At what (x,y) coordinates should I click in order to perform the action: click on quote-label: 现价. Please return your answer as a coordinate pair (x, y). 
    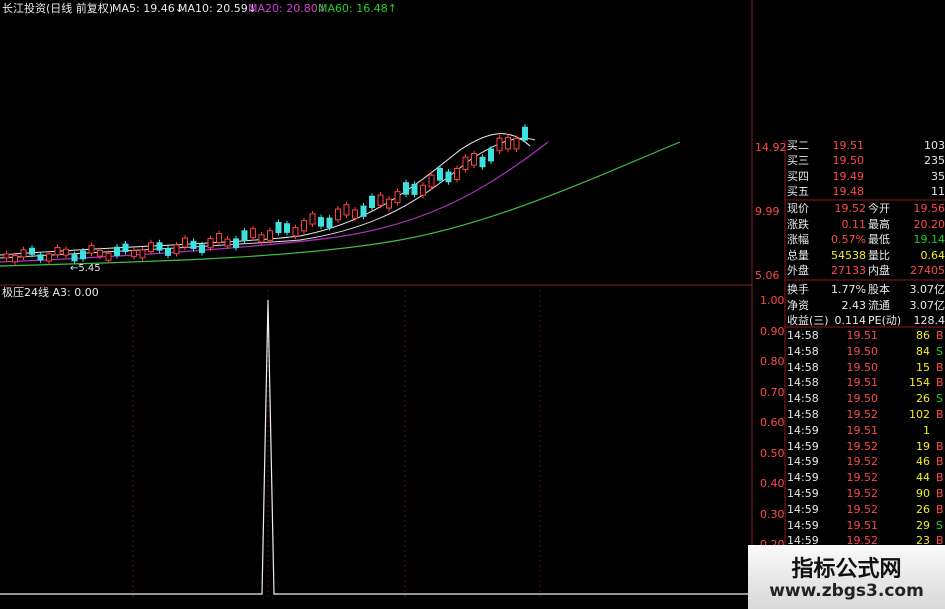
    Looking at the image, I should click on (798, 208).